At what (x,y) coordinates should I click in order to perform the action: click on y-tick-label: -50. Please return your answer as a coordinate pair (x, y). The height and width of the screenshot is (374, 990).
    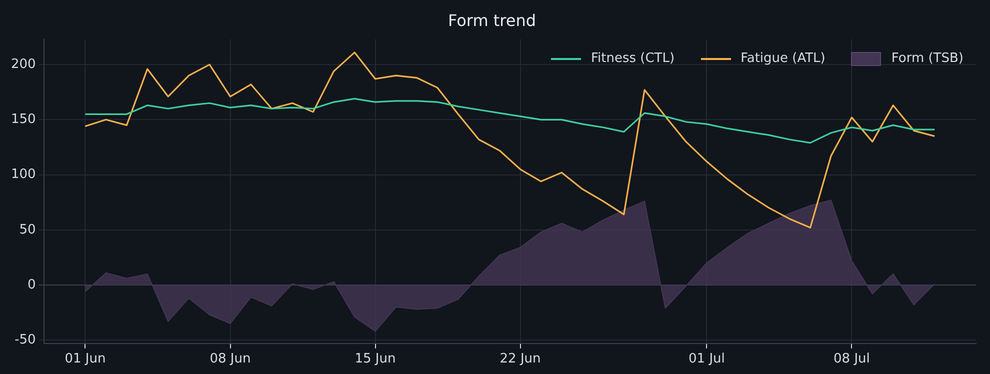
    Looking at the image, I should click on (25, 340).